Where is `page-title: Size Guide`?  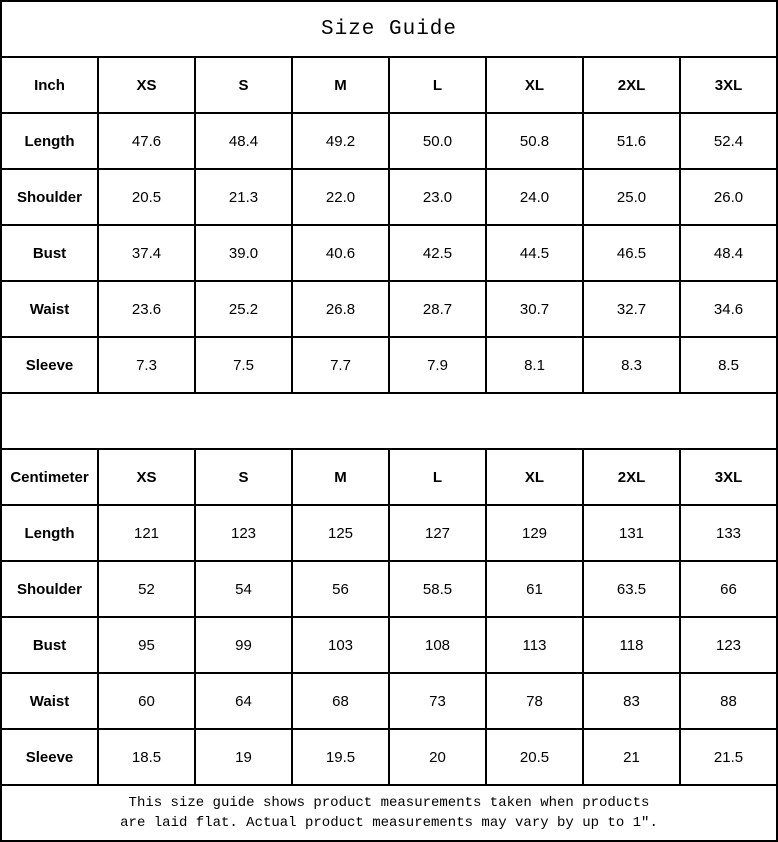
page-title: Size Guide is located at coordinates (389, 29).